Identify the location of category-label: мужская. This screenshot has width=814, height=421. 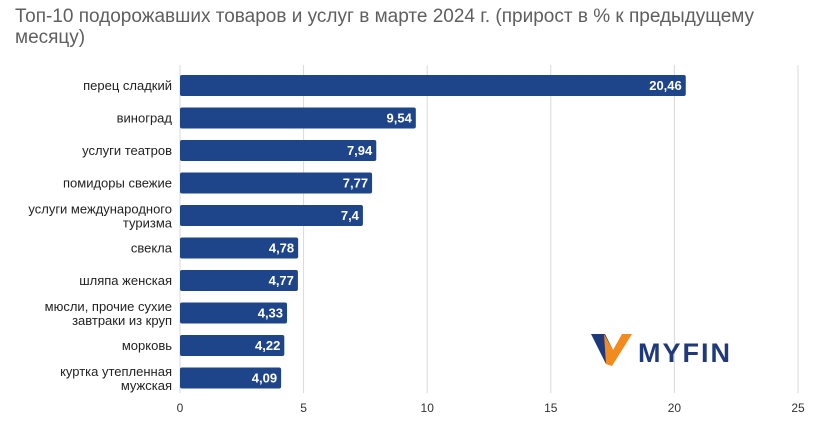
(146, 385).